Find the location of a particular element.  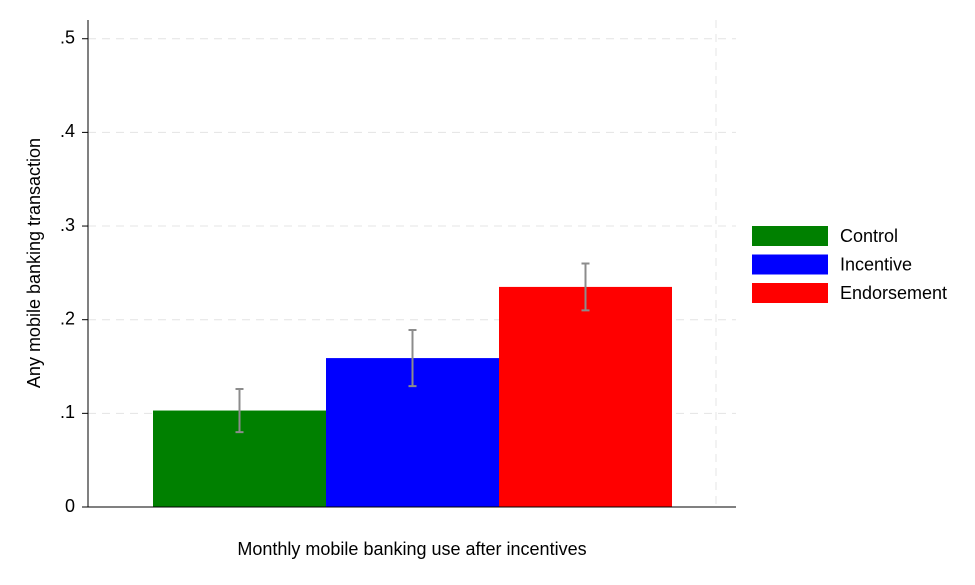

y-tick-label: .2 is located at coordinates (67, 318).